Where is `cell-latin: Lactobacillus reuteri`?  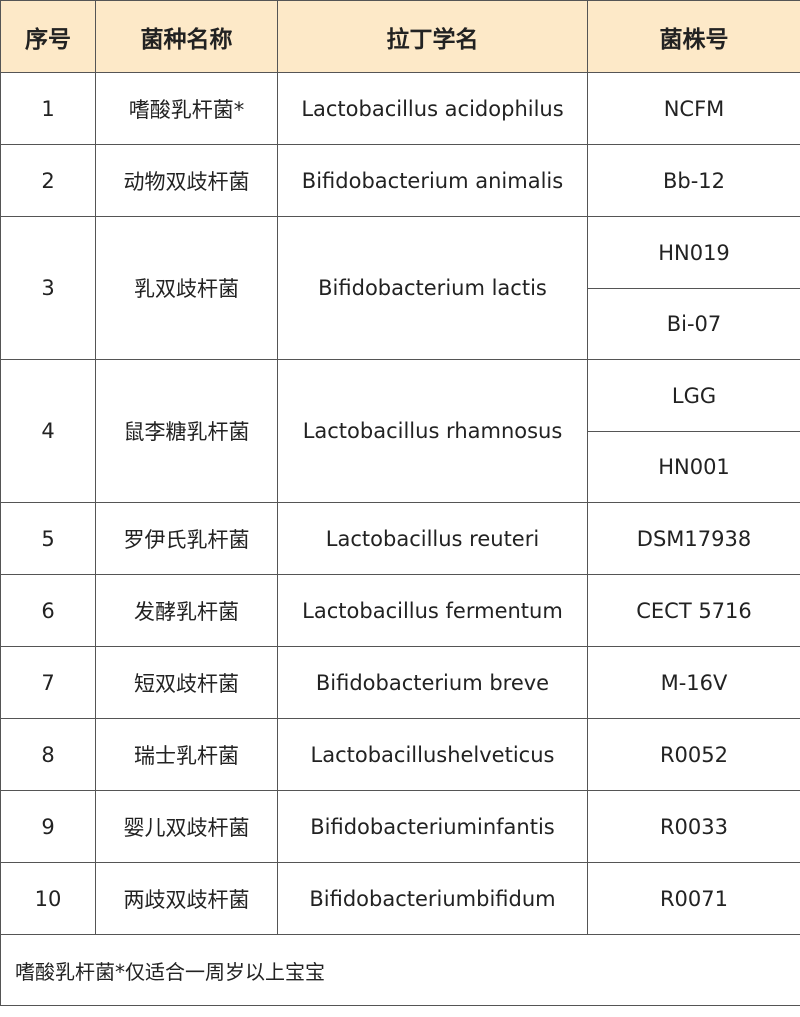 cell-latin: Lactobacillus reuteri is located at coordinates (432, 538).